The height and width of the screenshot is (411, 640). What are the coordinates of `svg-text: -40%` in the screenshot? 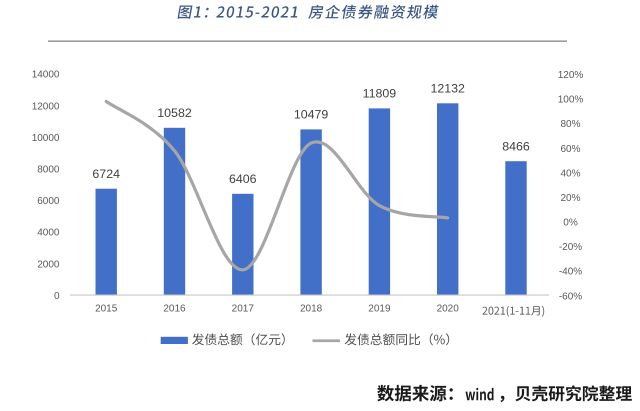 It's located at (570, 272).